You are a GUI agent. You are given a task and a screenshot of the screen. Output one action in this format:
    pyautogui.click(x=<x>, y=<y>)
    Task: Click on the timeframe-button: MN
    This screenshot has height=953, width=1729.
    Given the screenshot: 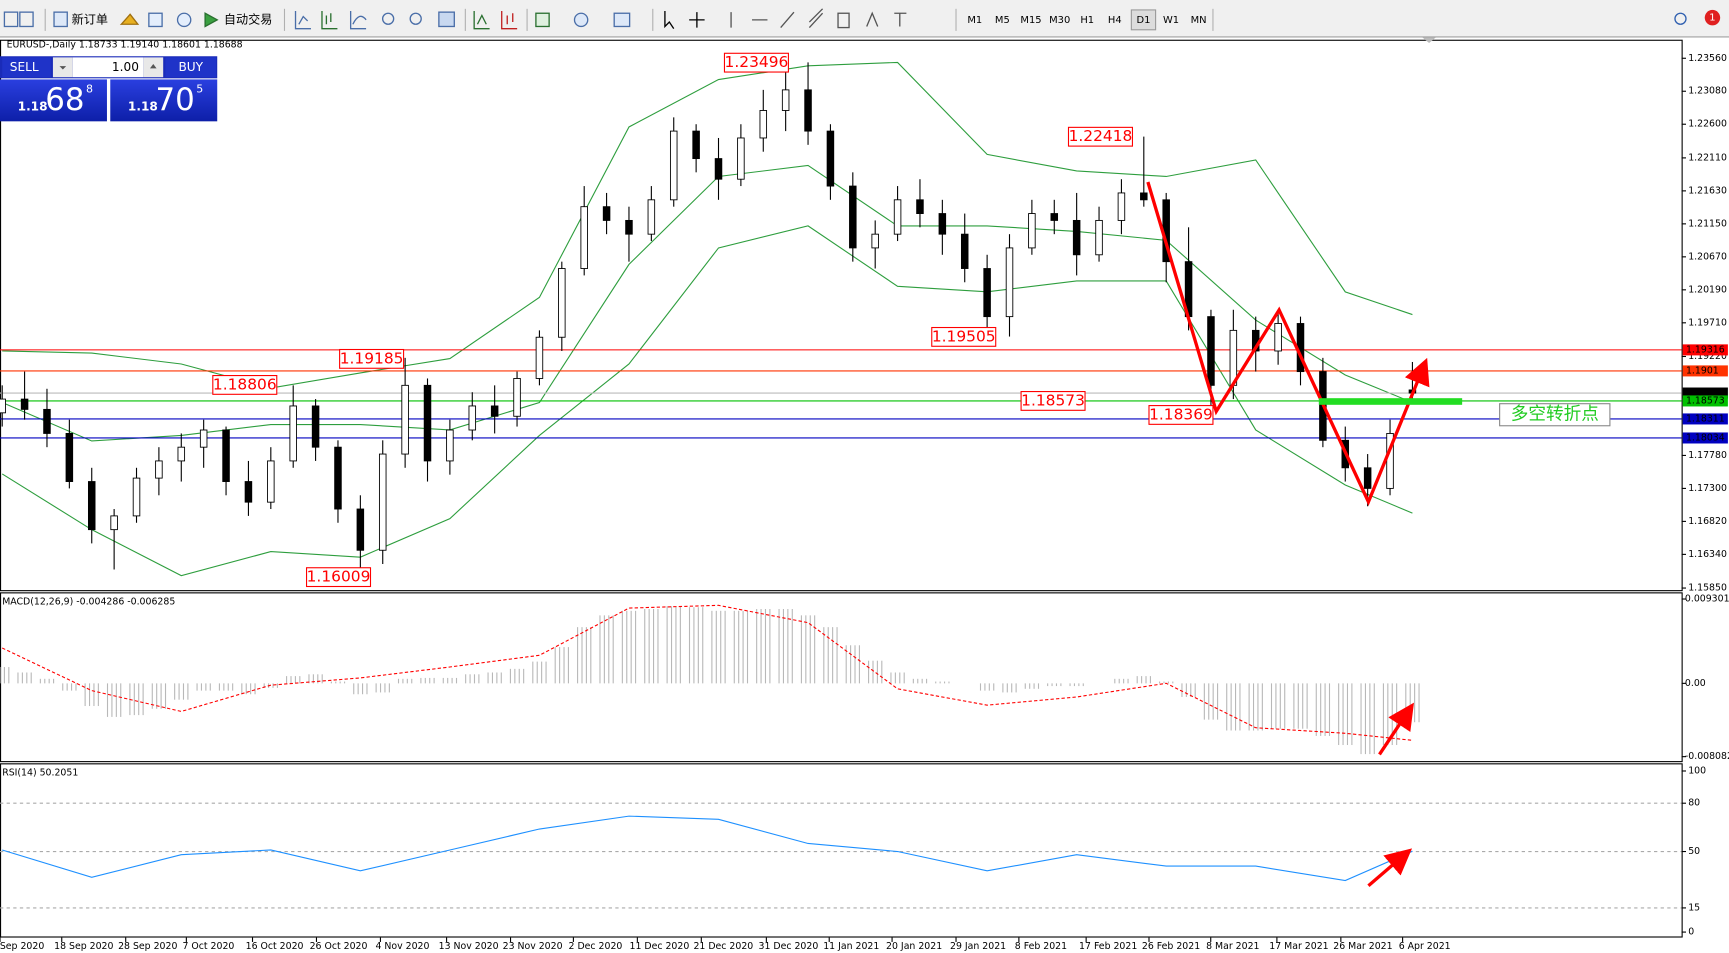 What is the action you would take?
    pyautogui.click(x=1199, y=20)
    